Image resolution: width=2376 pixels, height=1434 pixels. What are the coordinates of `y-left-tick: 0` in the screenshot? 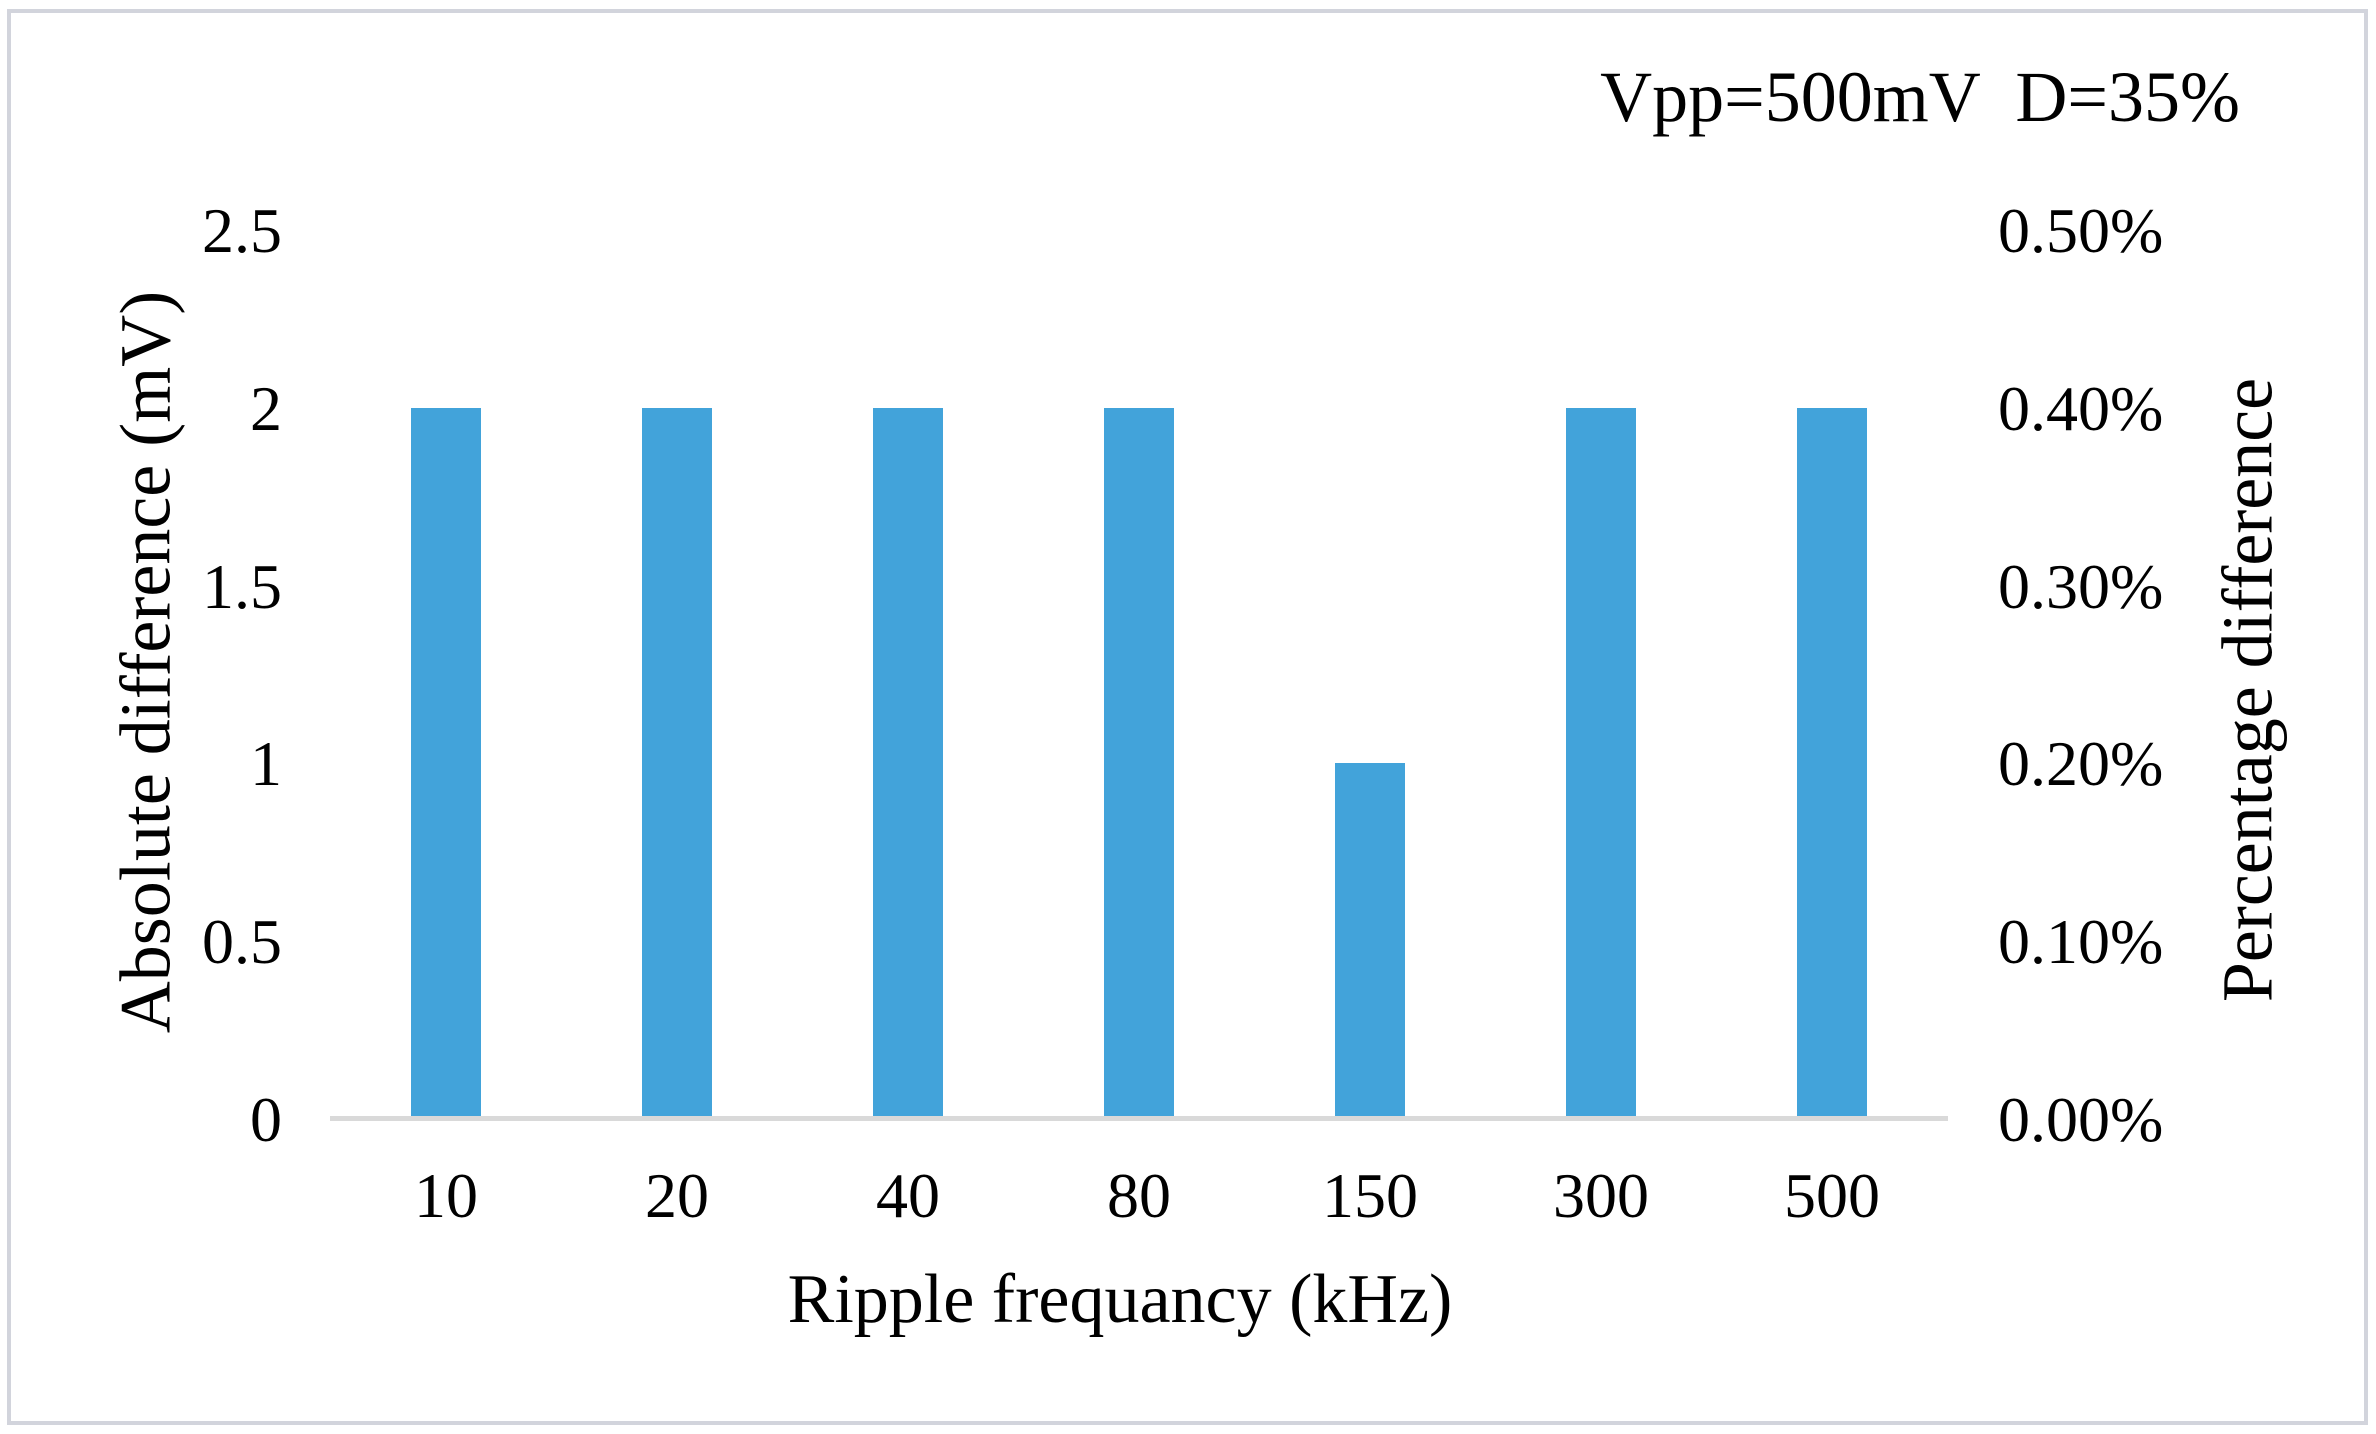 It's located at (266, 1119).